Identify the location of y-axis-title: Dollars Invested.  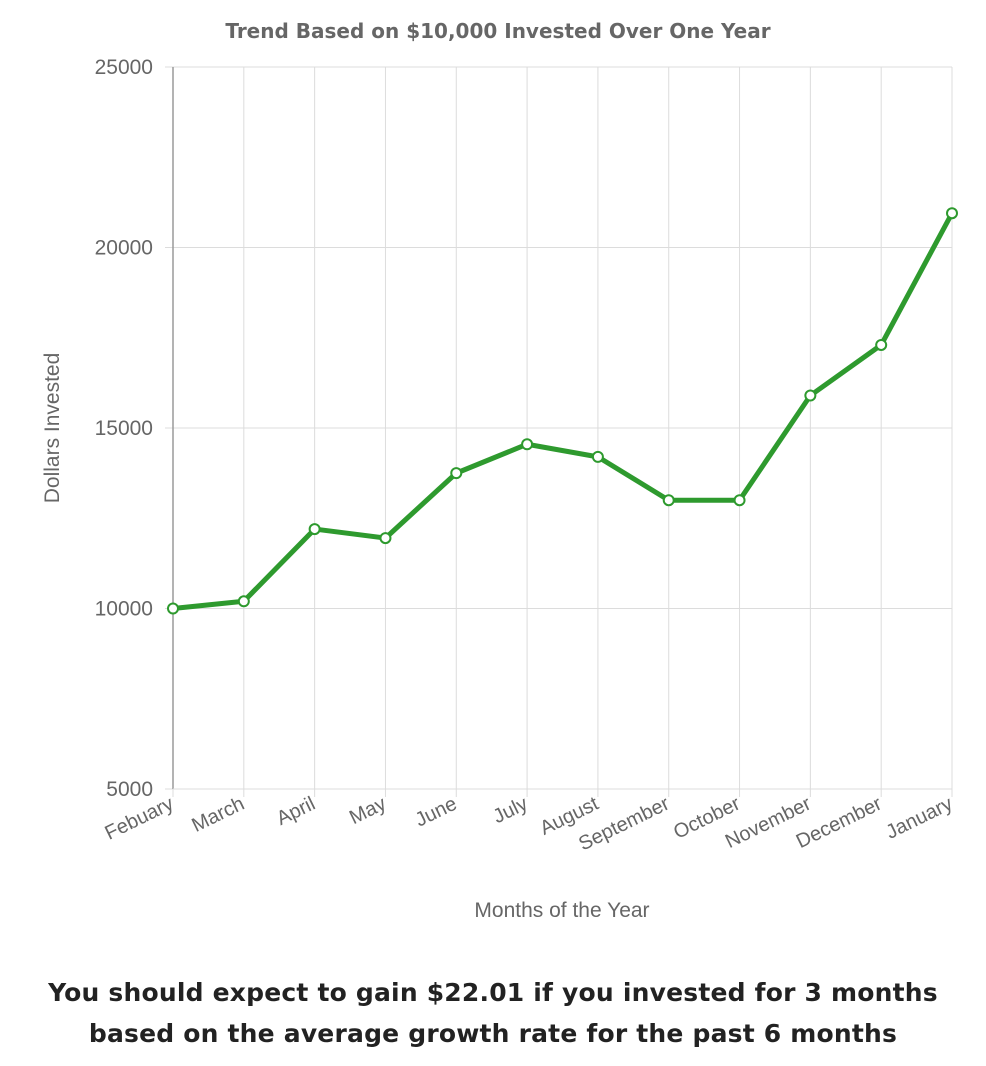
(52, 428).